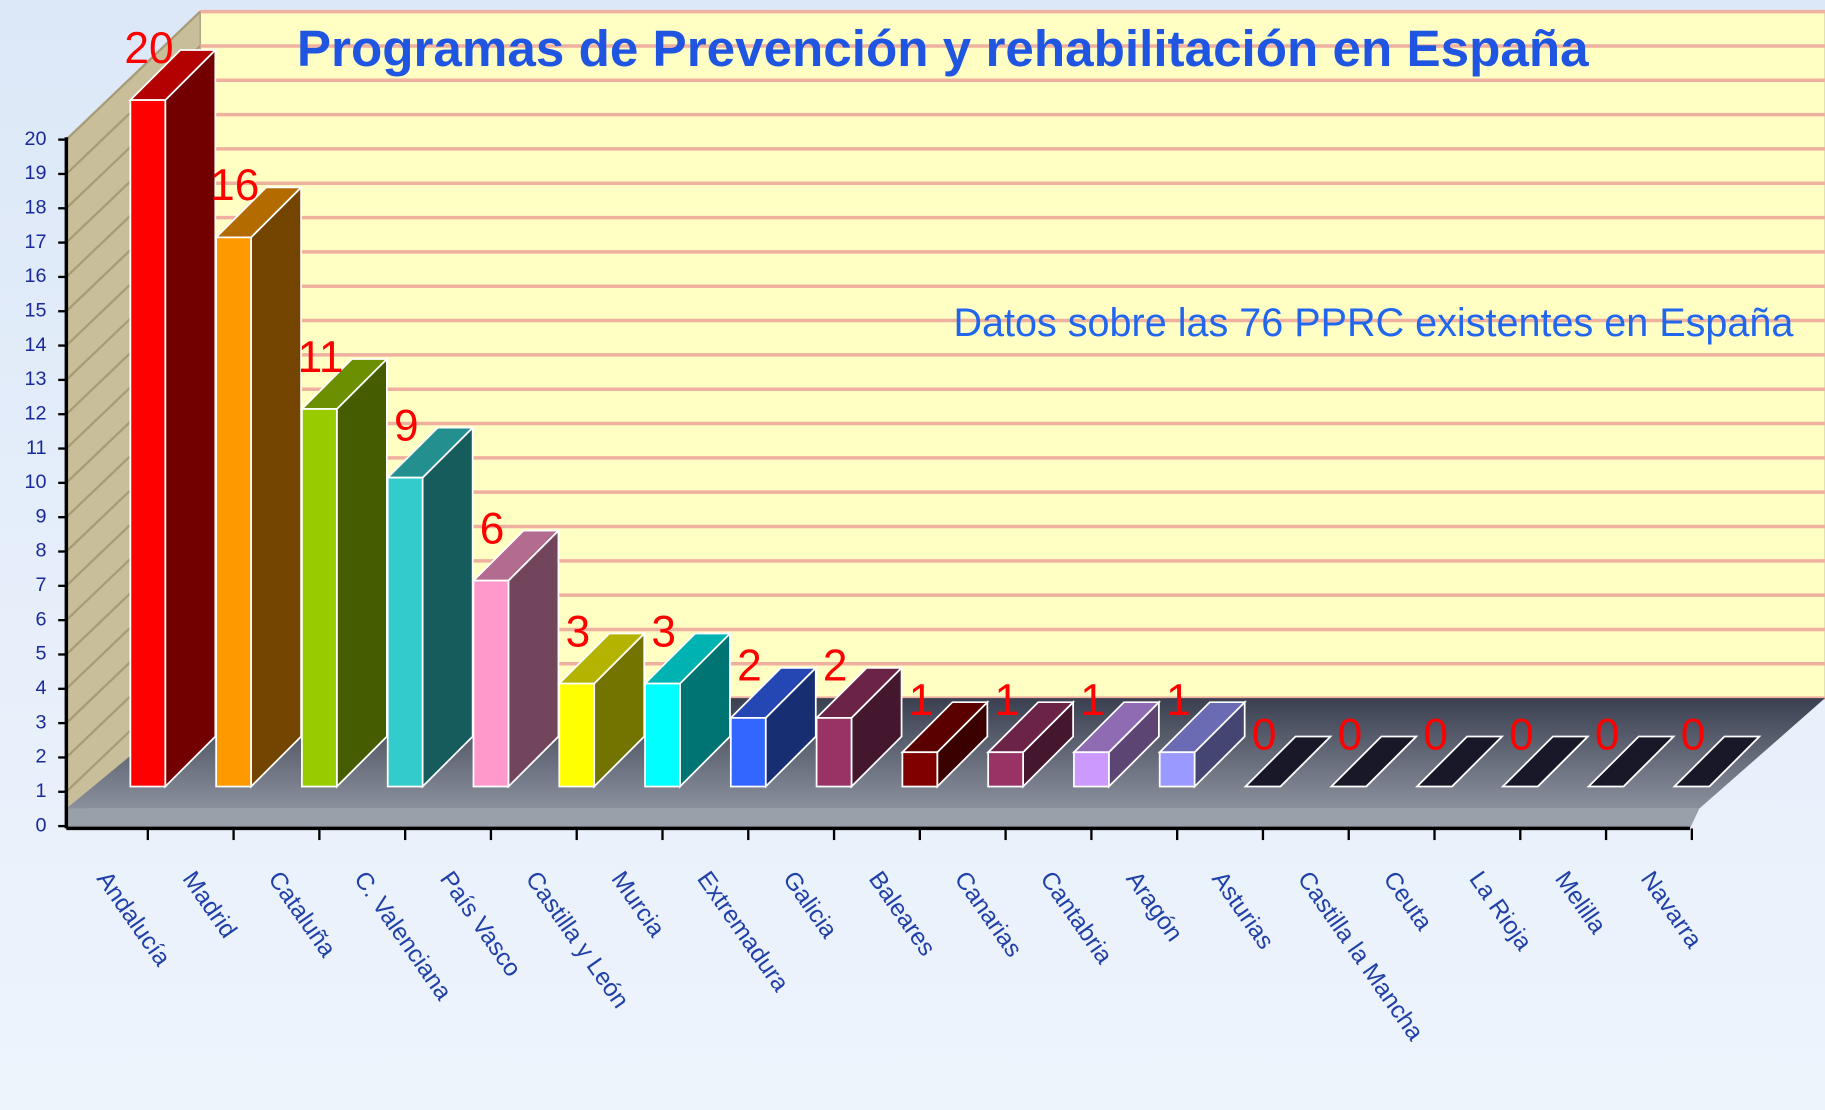 The height and width of the screenshot is (1110, 1825). Describe the element at coordinates (36, 379) in the screenshot. I see `y-tick-label: 13` at that location.